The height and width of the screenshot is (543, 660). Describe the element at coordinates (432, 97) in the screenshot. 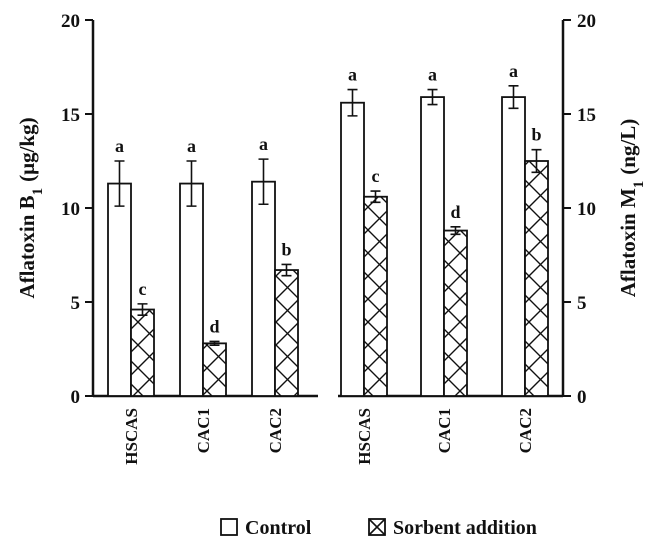

I see `right-error-cac1-control` at that location.